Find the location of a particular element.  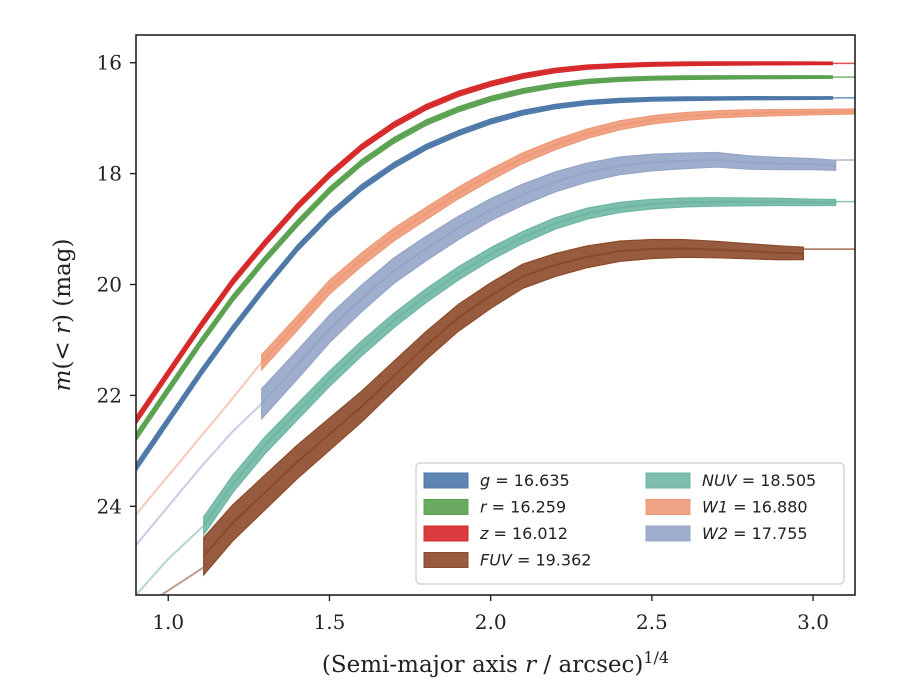

x-axis: 1.0 1.5 2.0 2.5 3.0 is located at coordinates (490, 614).